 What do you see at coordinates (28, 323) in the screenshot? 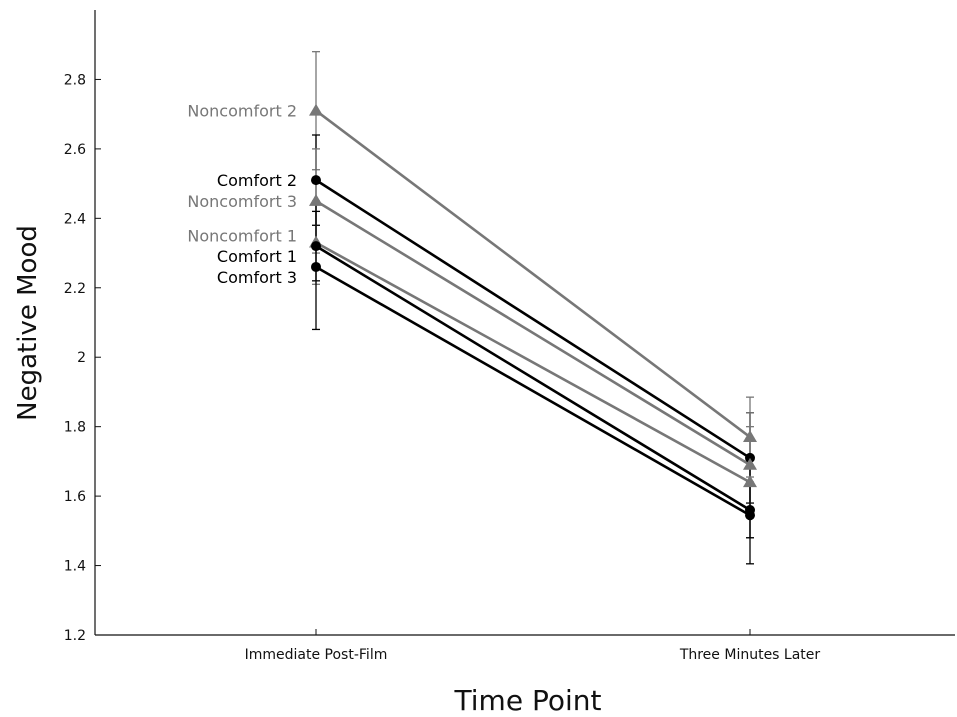
I see `y-axis-title: Negative Mood` at bounding box center [28, 323].